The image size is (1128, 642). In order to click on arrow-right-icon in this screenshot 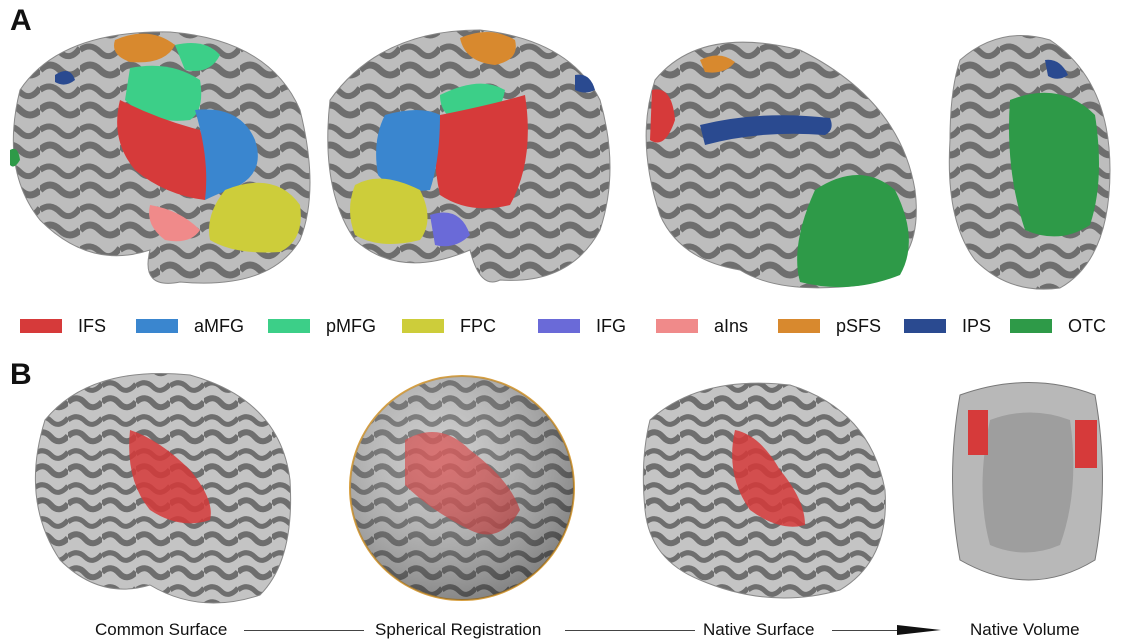, I will do `click(919, 630)`.